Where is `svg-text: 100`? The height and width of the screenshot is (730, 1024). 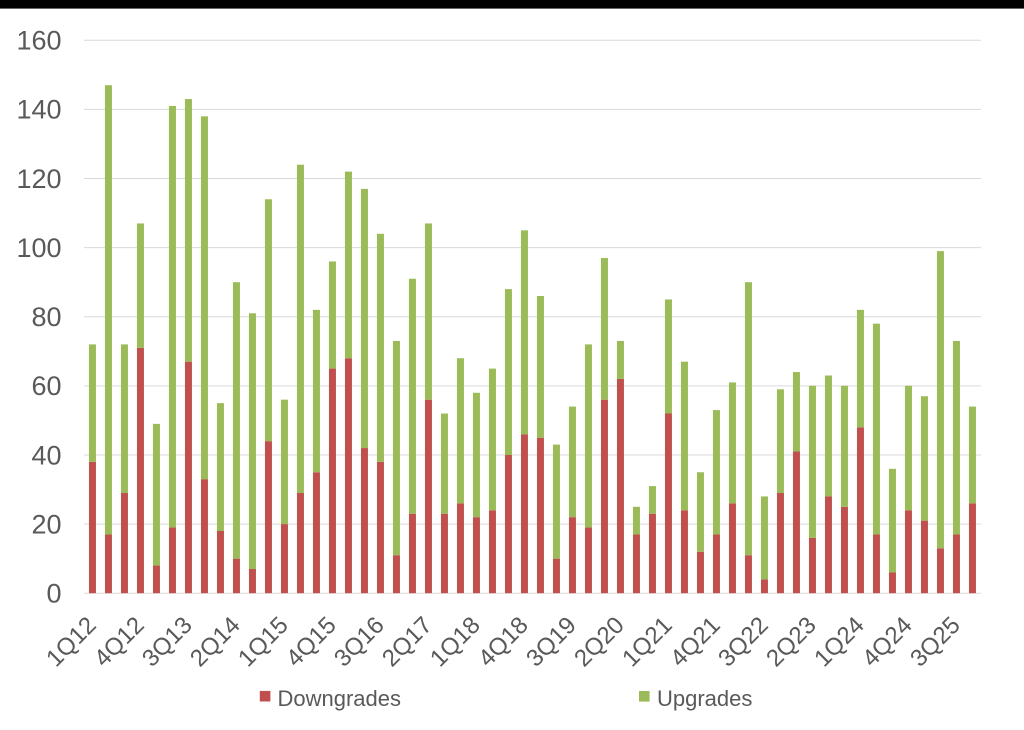
svg-text: 100 is located at coordinates (38, 248).